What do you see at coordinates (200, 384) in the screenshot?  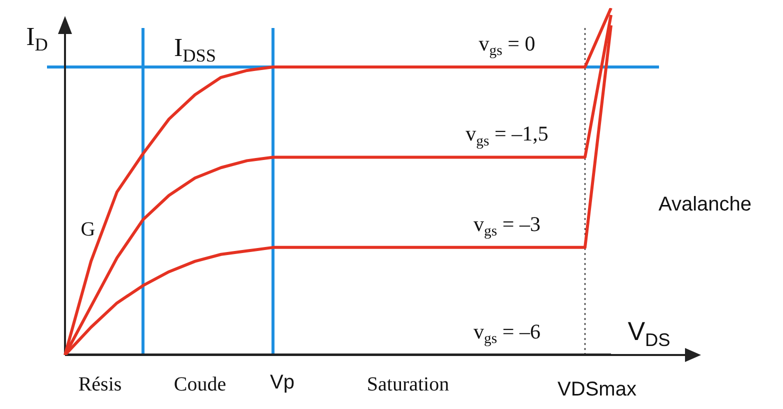 I see `text: Coude` at bounding box center [200, 384].